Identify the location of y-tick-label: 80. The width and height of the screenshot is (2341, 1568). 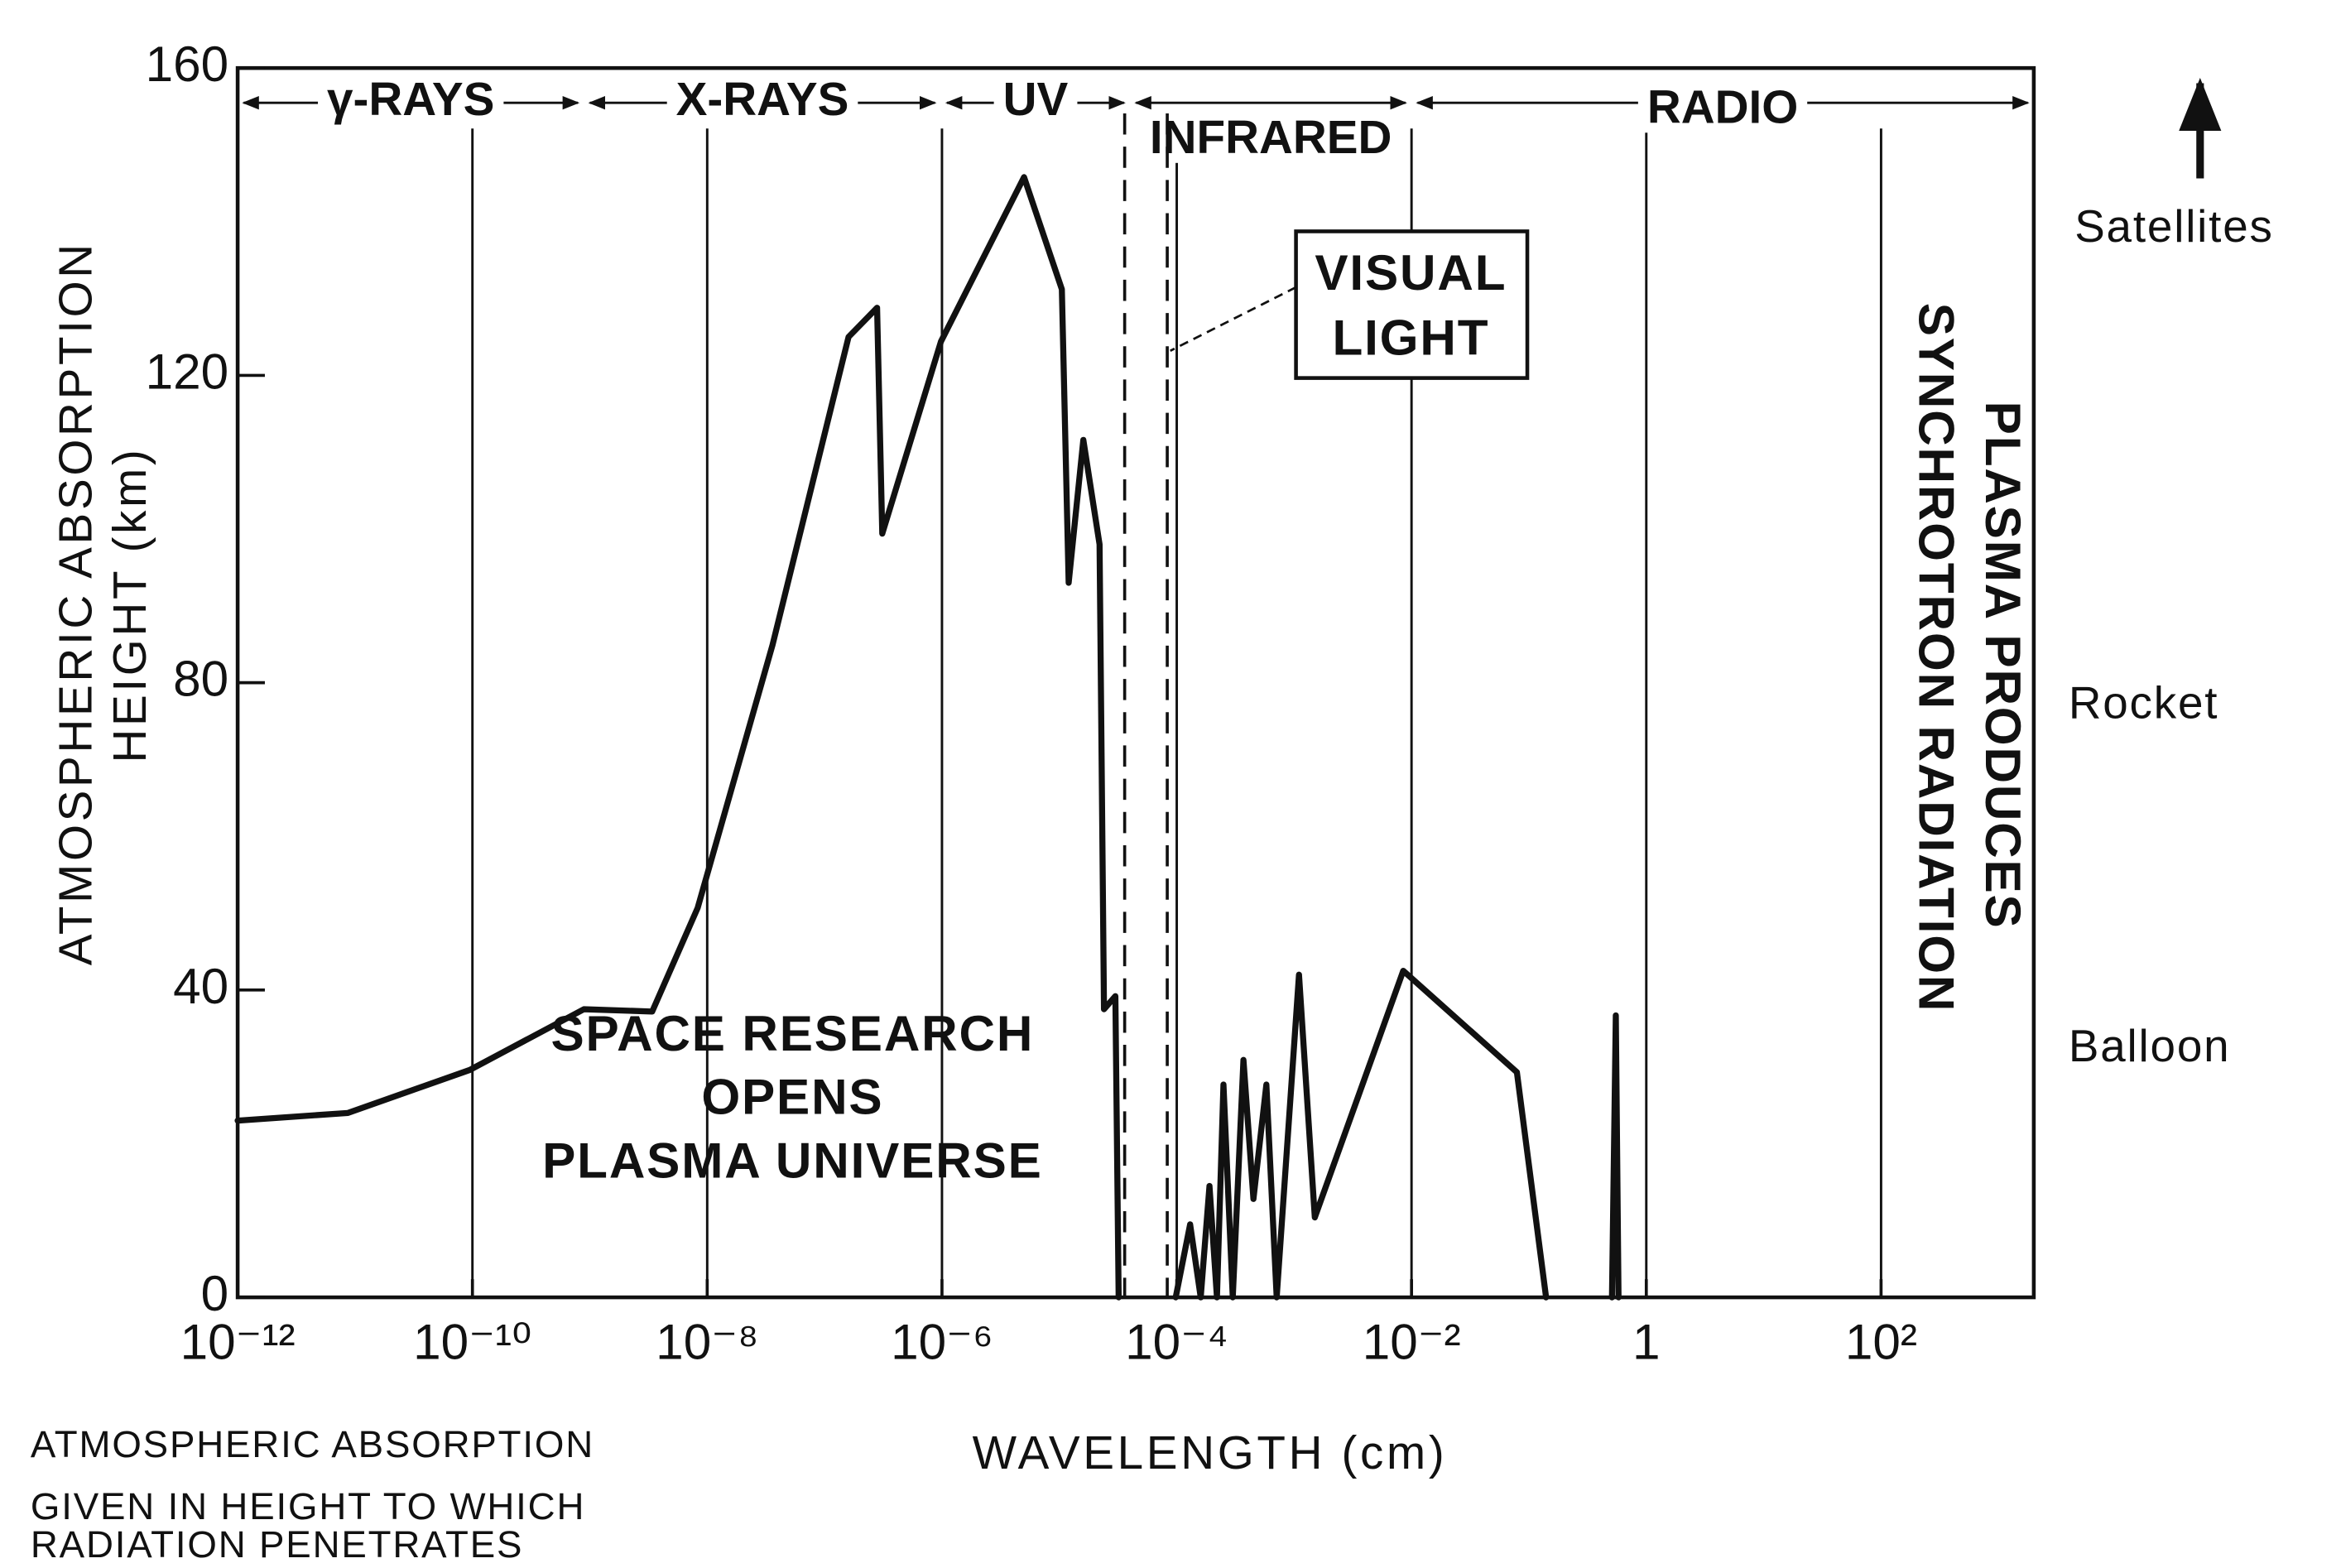
(200, 679).